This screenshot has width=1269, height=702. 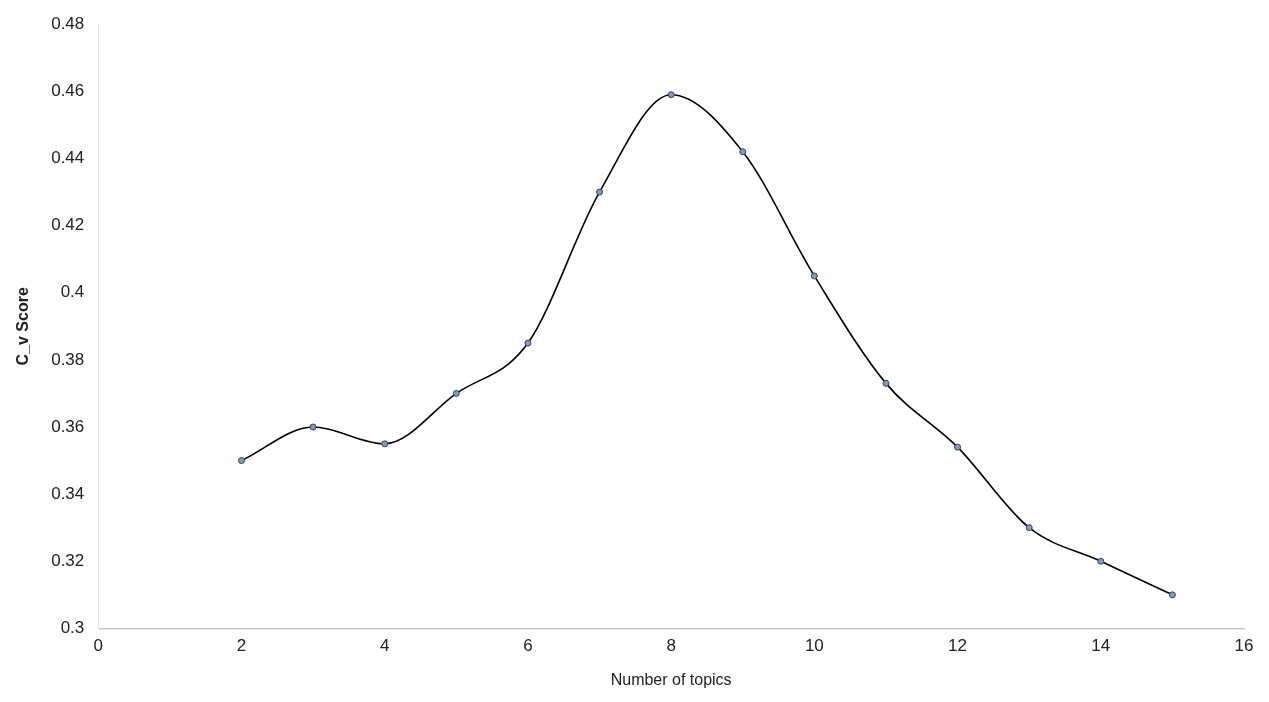 I want to click on x-tick-label: 14, so click(x=1101, y=646).